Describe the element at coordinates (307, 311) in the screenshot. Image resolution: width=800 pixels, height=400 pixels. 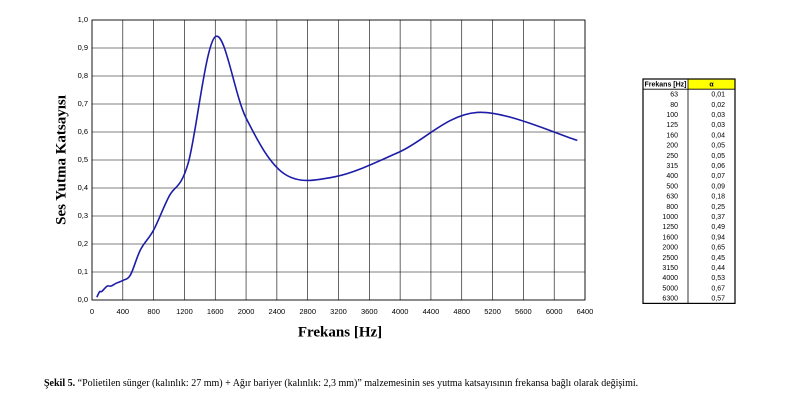
I see `x-tick-label: 2800` at that location.